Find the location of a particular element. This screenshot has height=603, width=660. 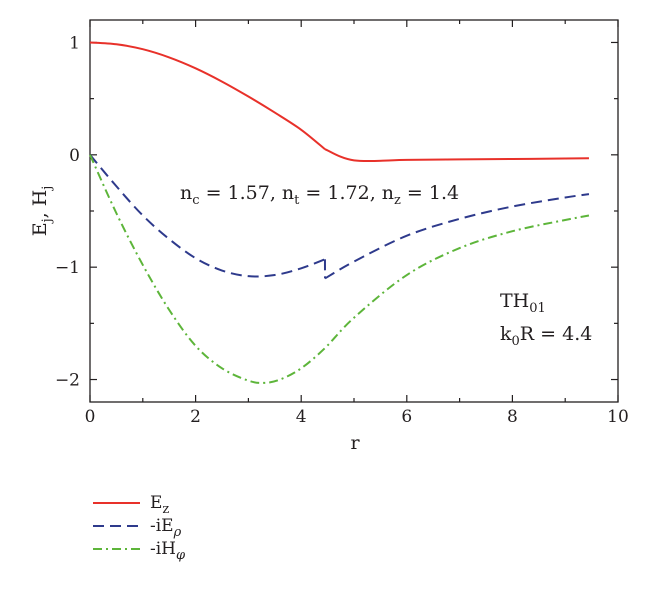

x-tick-label: 8 is located at coordinates (512, 417).